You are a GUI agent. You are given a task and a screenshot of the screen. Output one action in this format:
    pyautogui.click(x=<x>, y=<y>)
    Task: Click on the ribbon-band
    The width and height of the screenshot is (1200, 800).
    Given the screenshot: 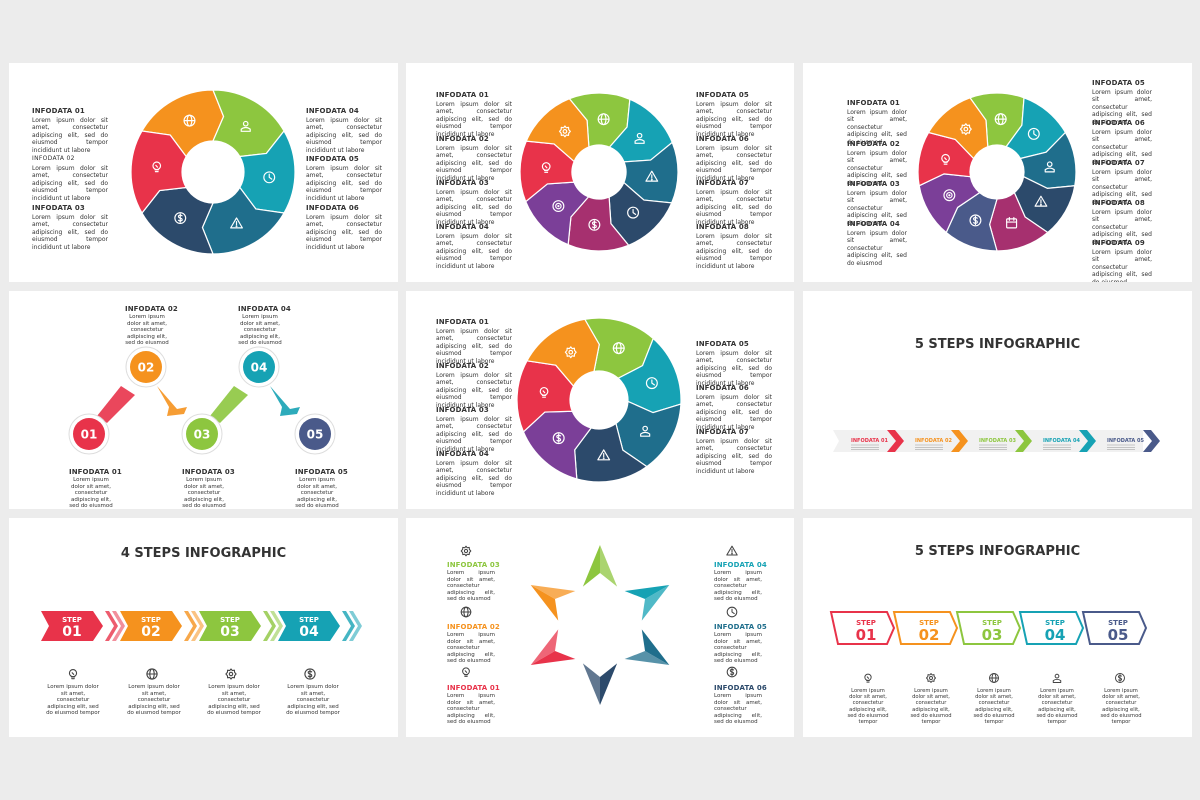 What is the action you would take?
    pyautogui.click(x=988, y=441)
    